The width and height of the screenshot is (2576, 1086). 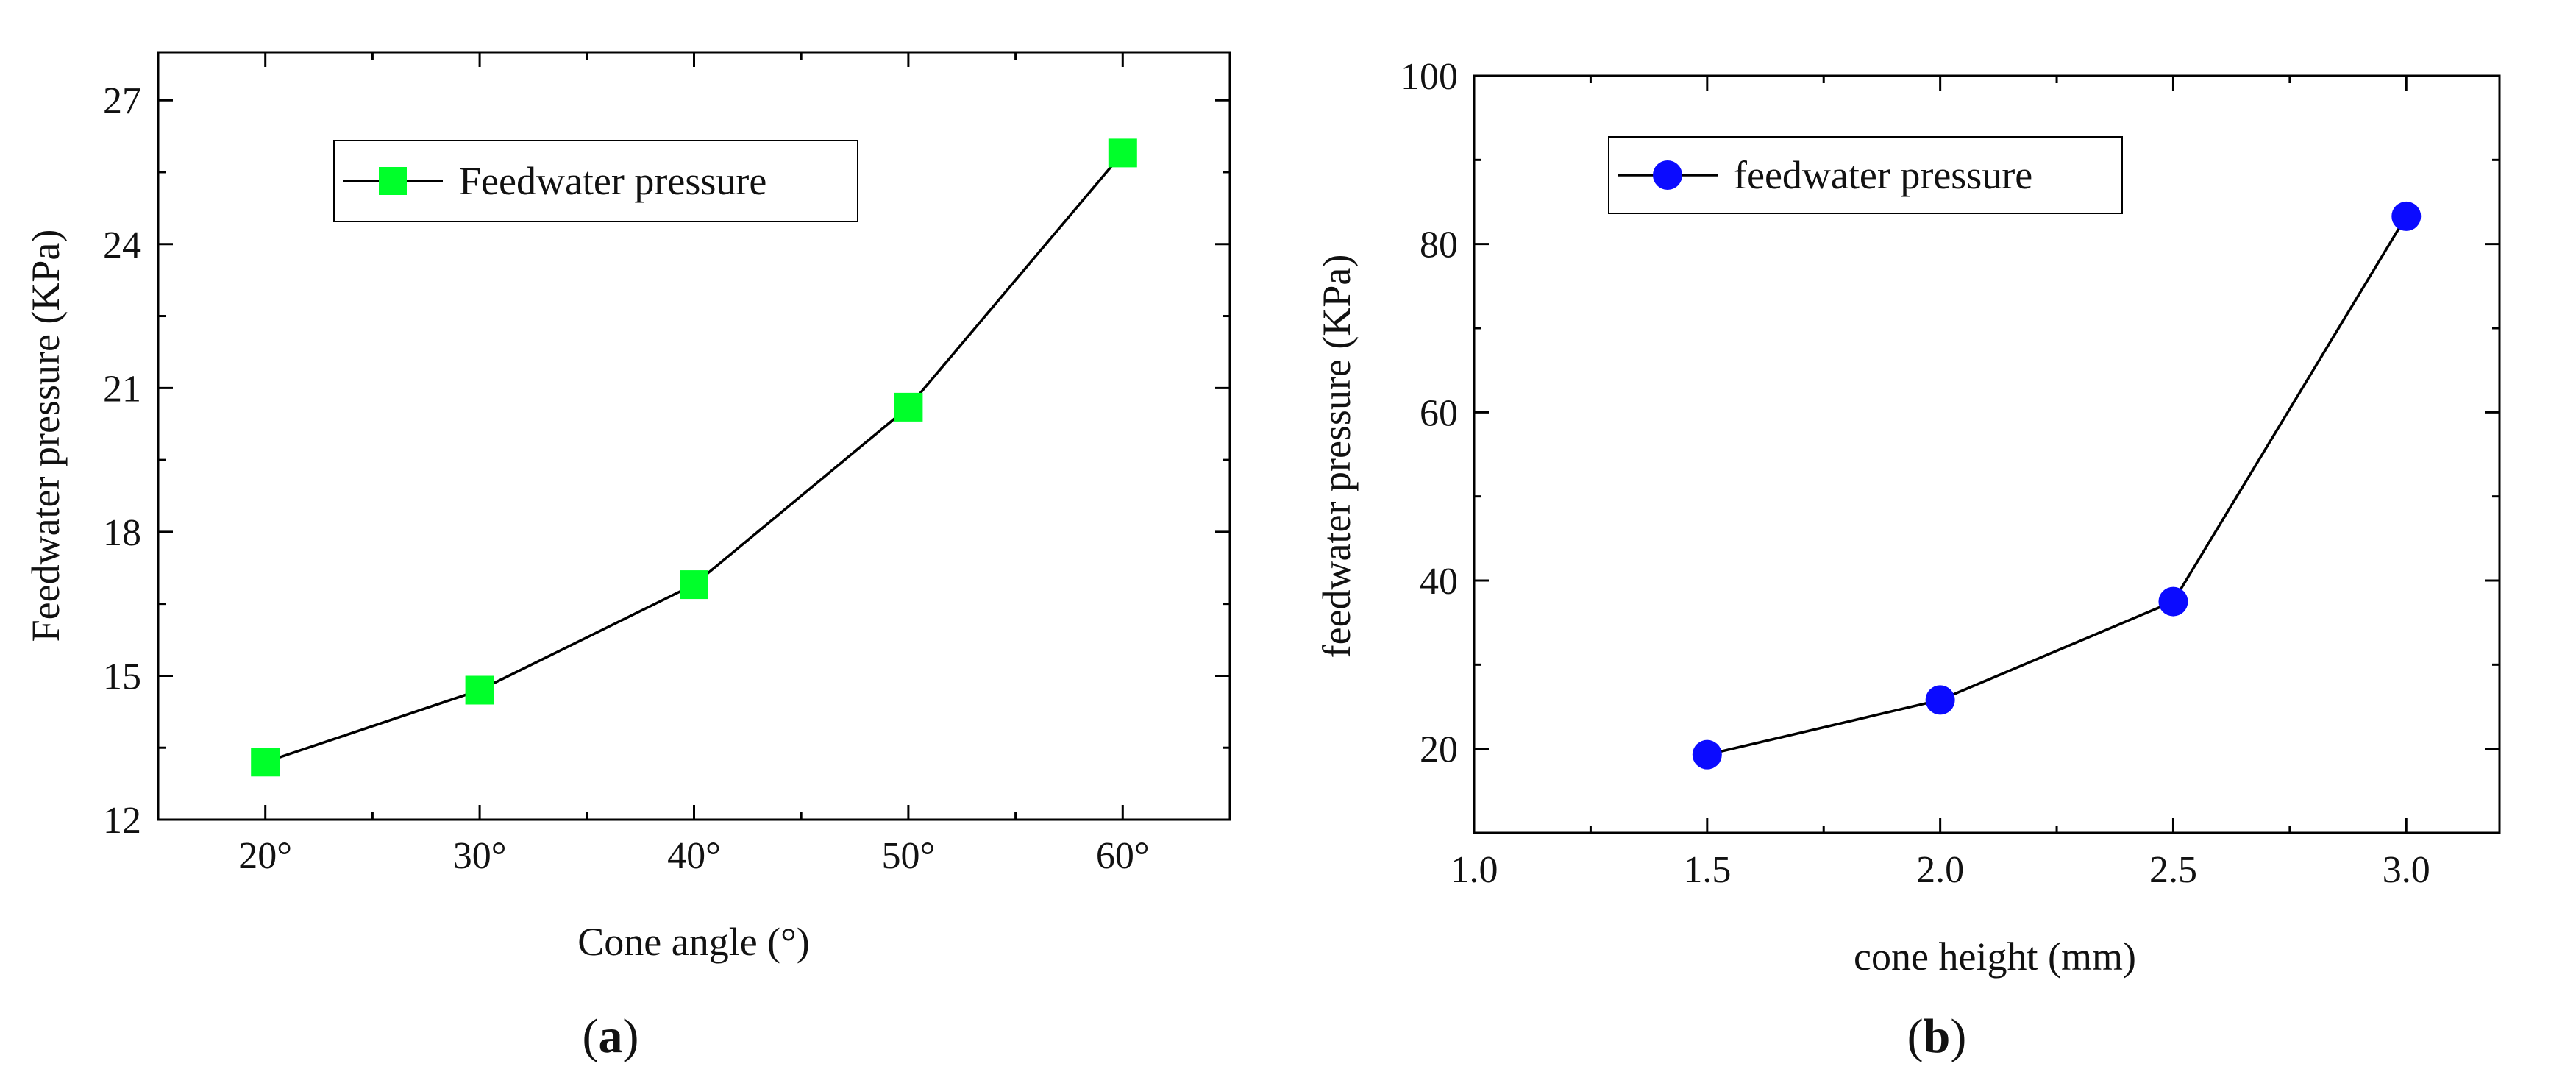 What do you see at coordinates (265, 856) in the screenshot?
I see `x-tick-label: 20°` at bounding box center [265, 856].